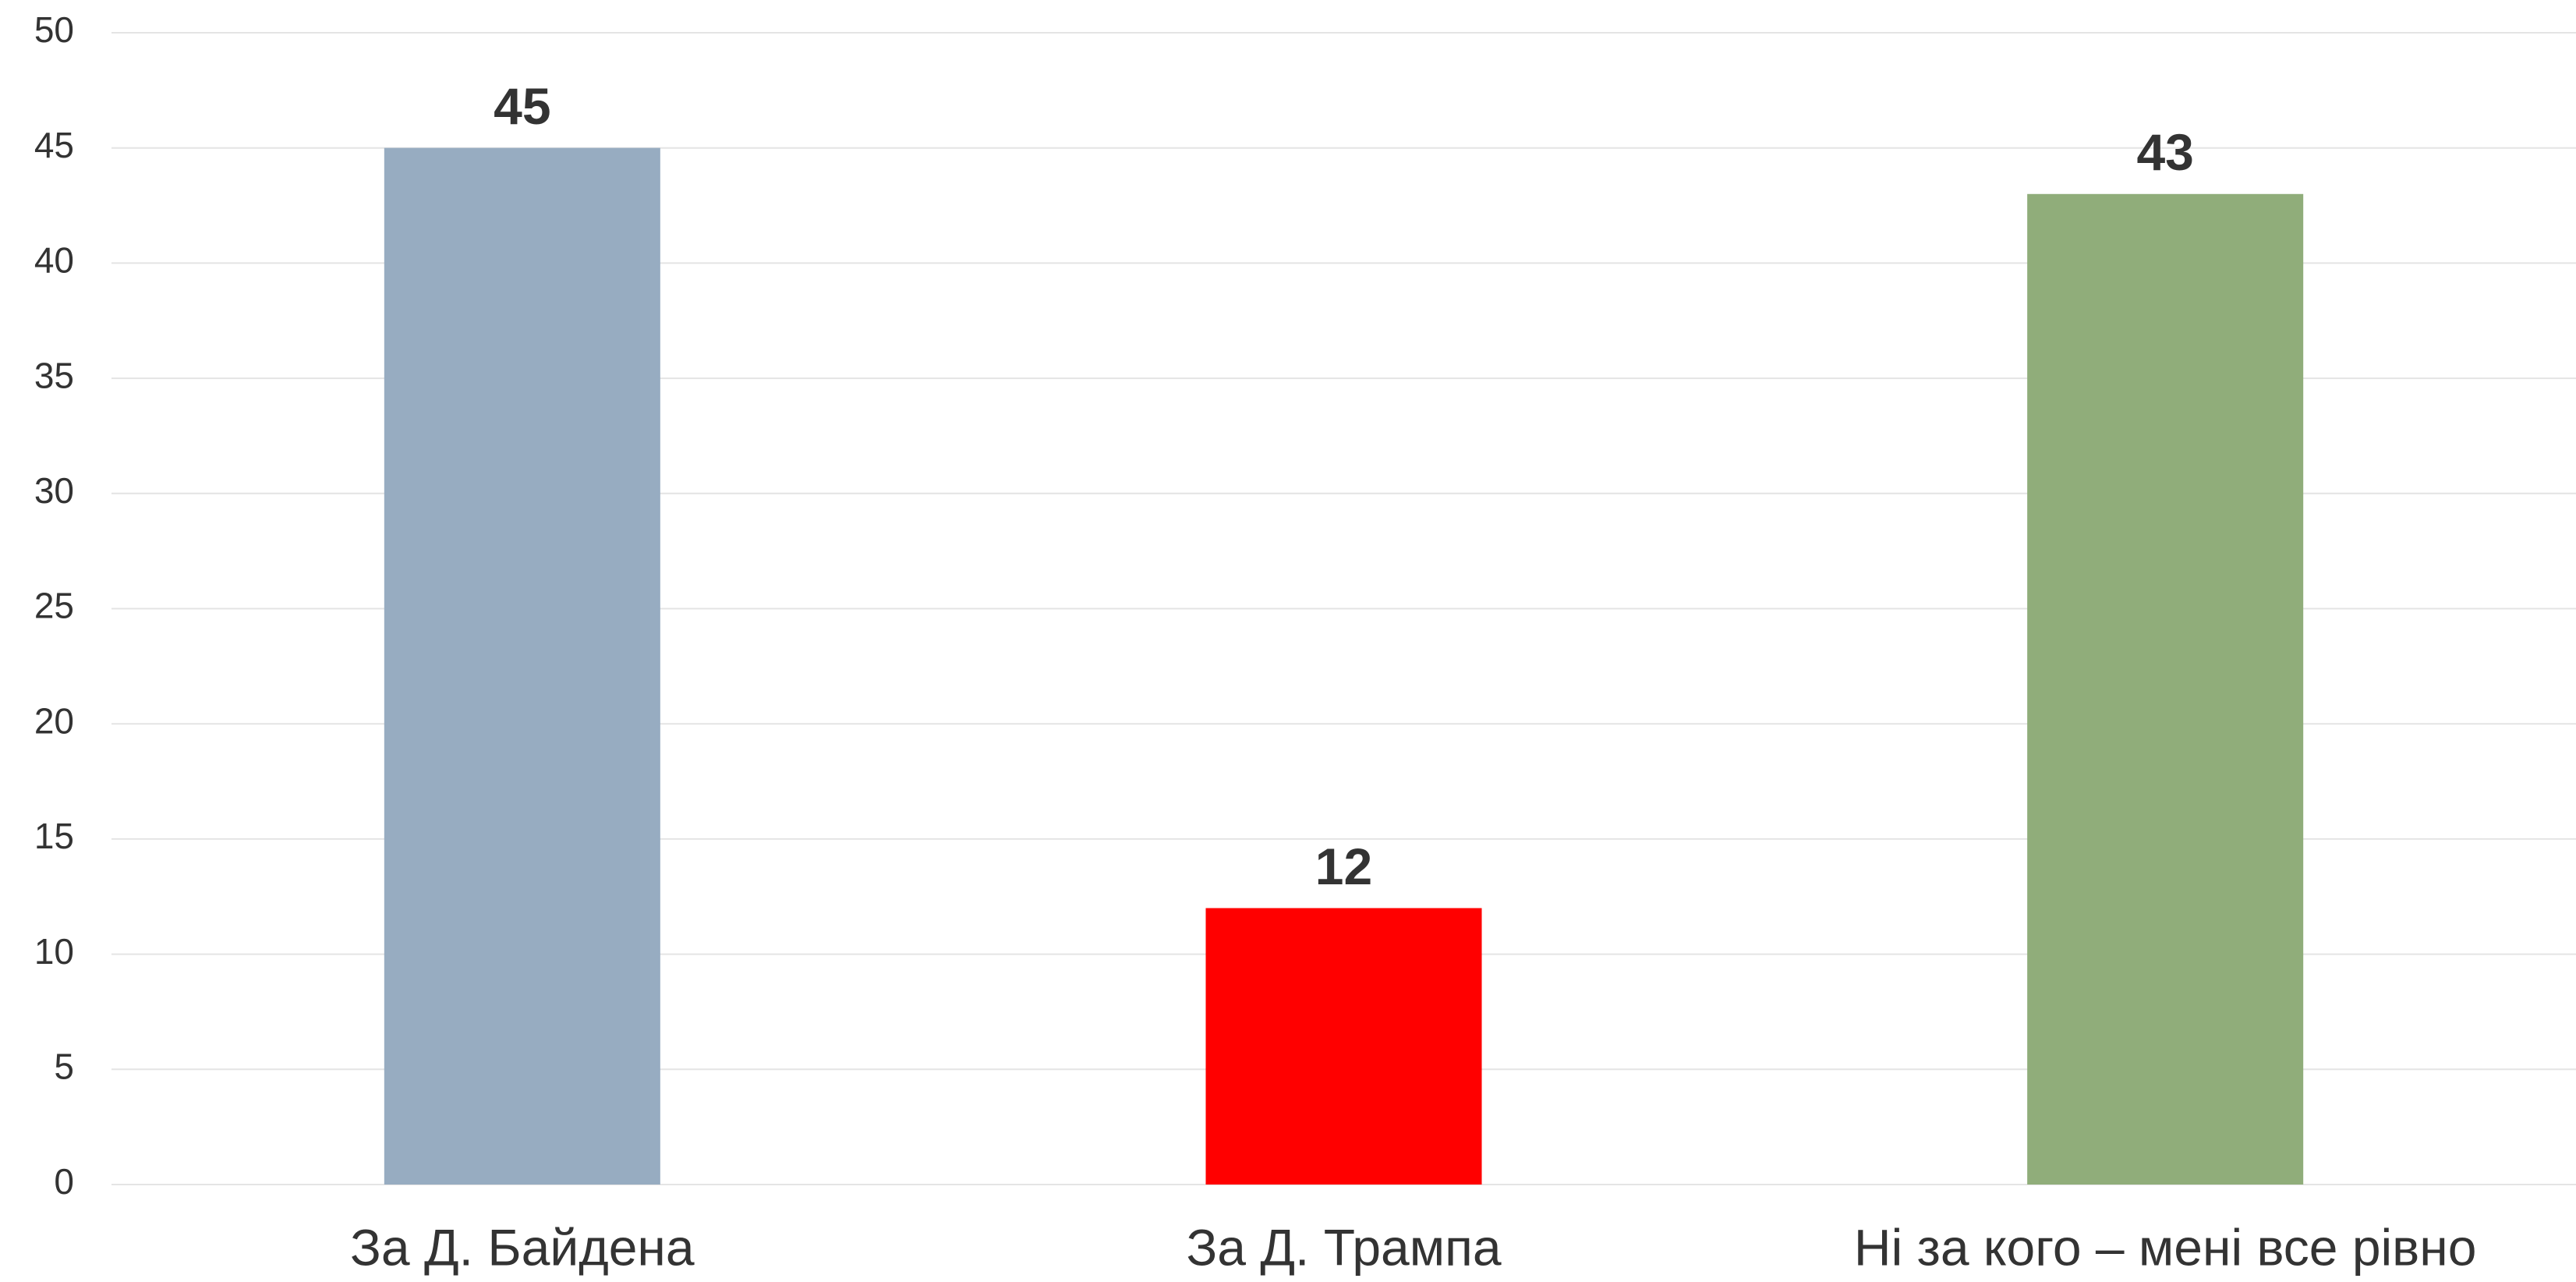  I want to click on y-tick-label: 20, so click(54, 720).